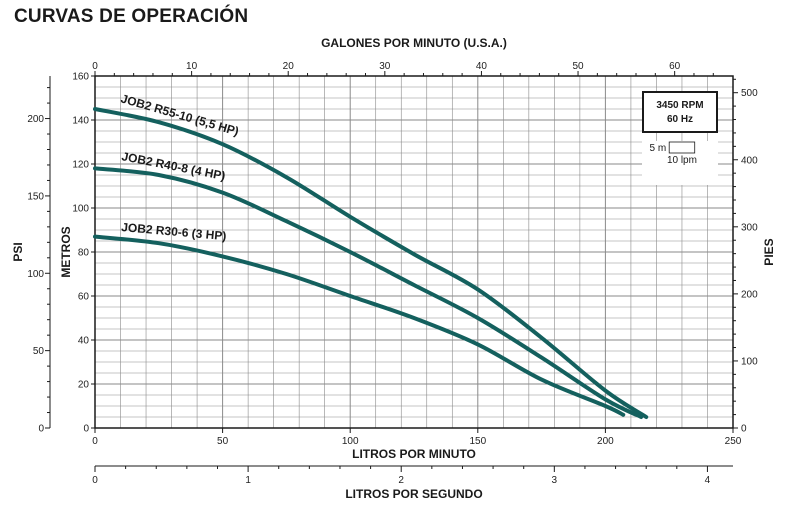  What do you see at coordinates (749, 294) in the screenshot?
I see `pies-tick-label: 200` at bounding box center [749, 294].